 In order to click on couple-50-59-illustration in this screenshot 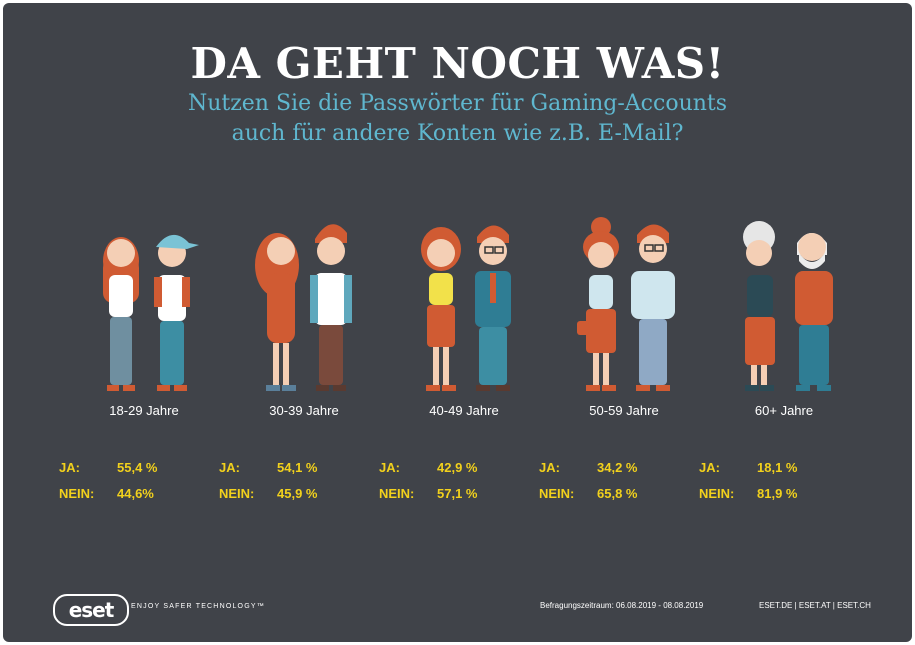, I will do `click(626, 304)`.